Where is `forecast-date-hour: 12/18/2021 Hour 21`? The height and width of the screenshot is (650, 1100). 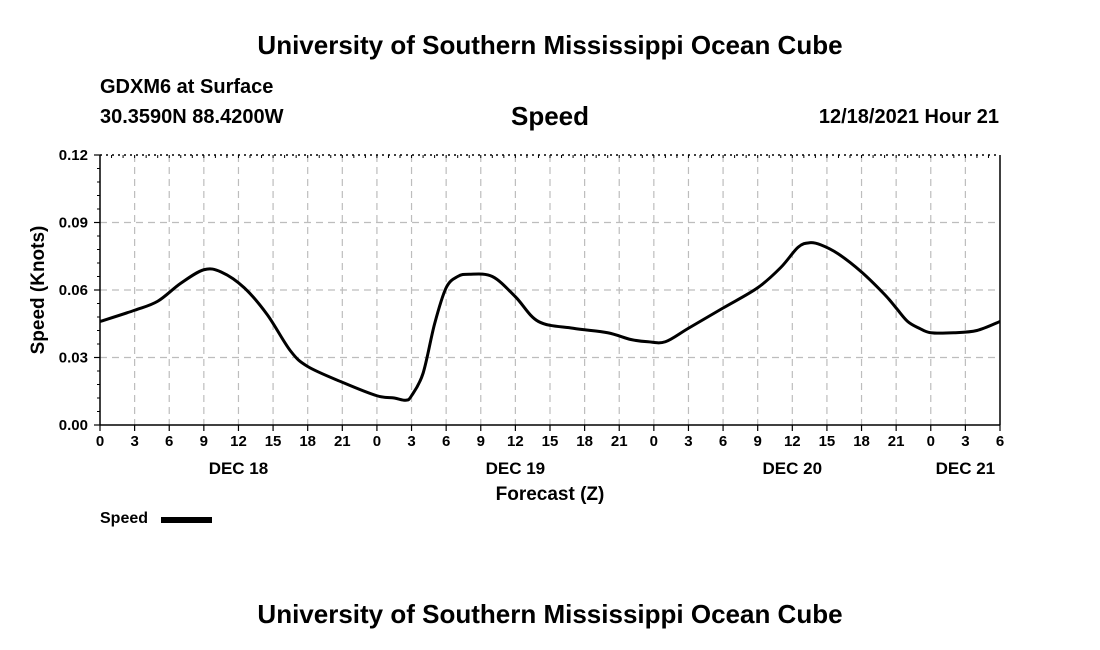
forecast-date-hour: 12/18/2021 Hour 21 is located at coordinates (908, 117).